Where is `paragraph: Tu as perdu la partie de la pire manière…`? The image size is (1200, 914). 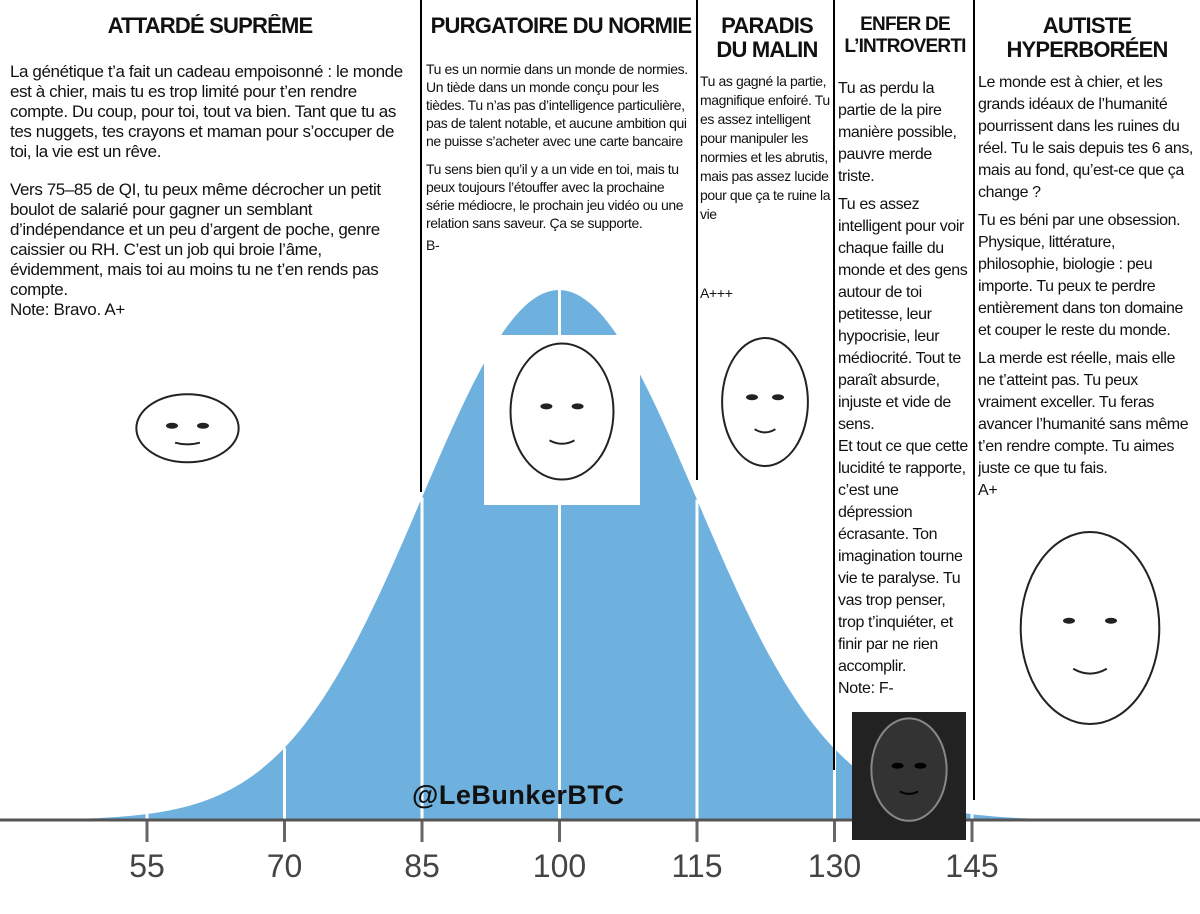 paragraph: Tu as perdu la partie de la pire manière… is located at coordinates (897, 132).